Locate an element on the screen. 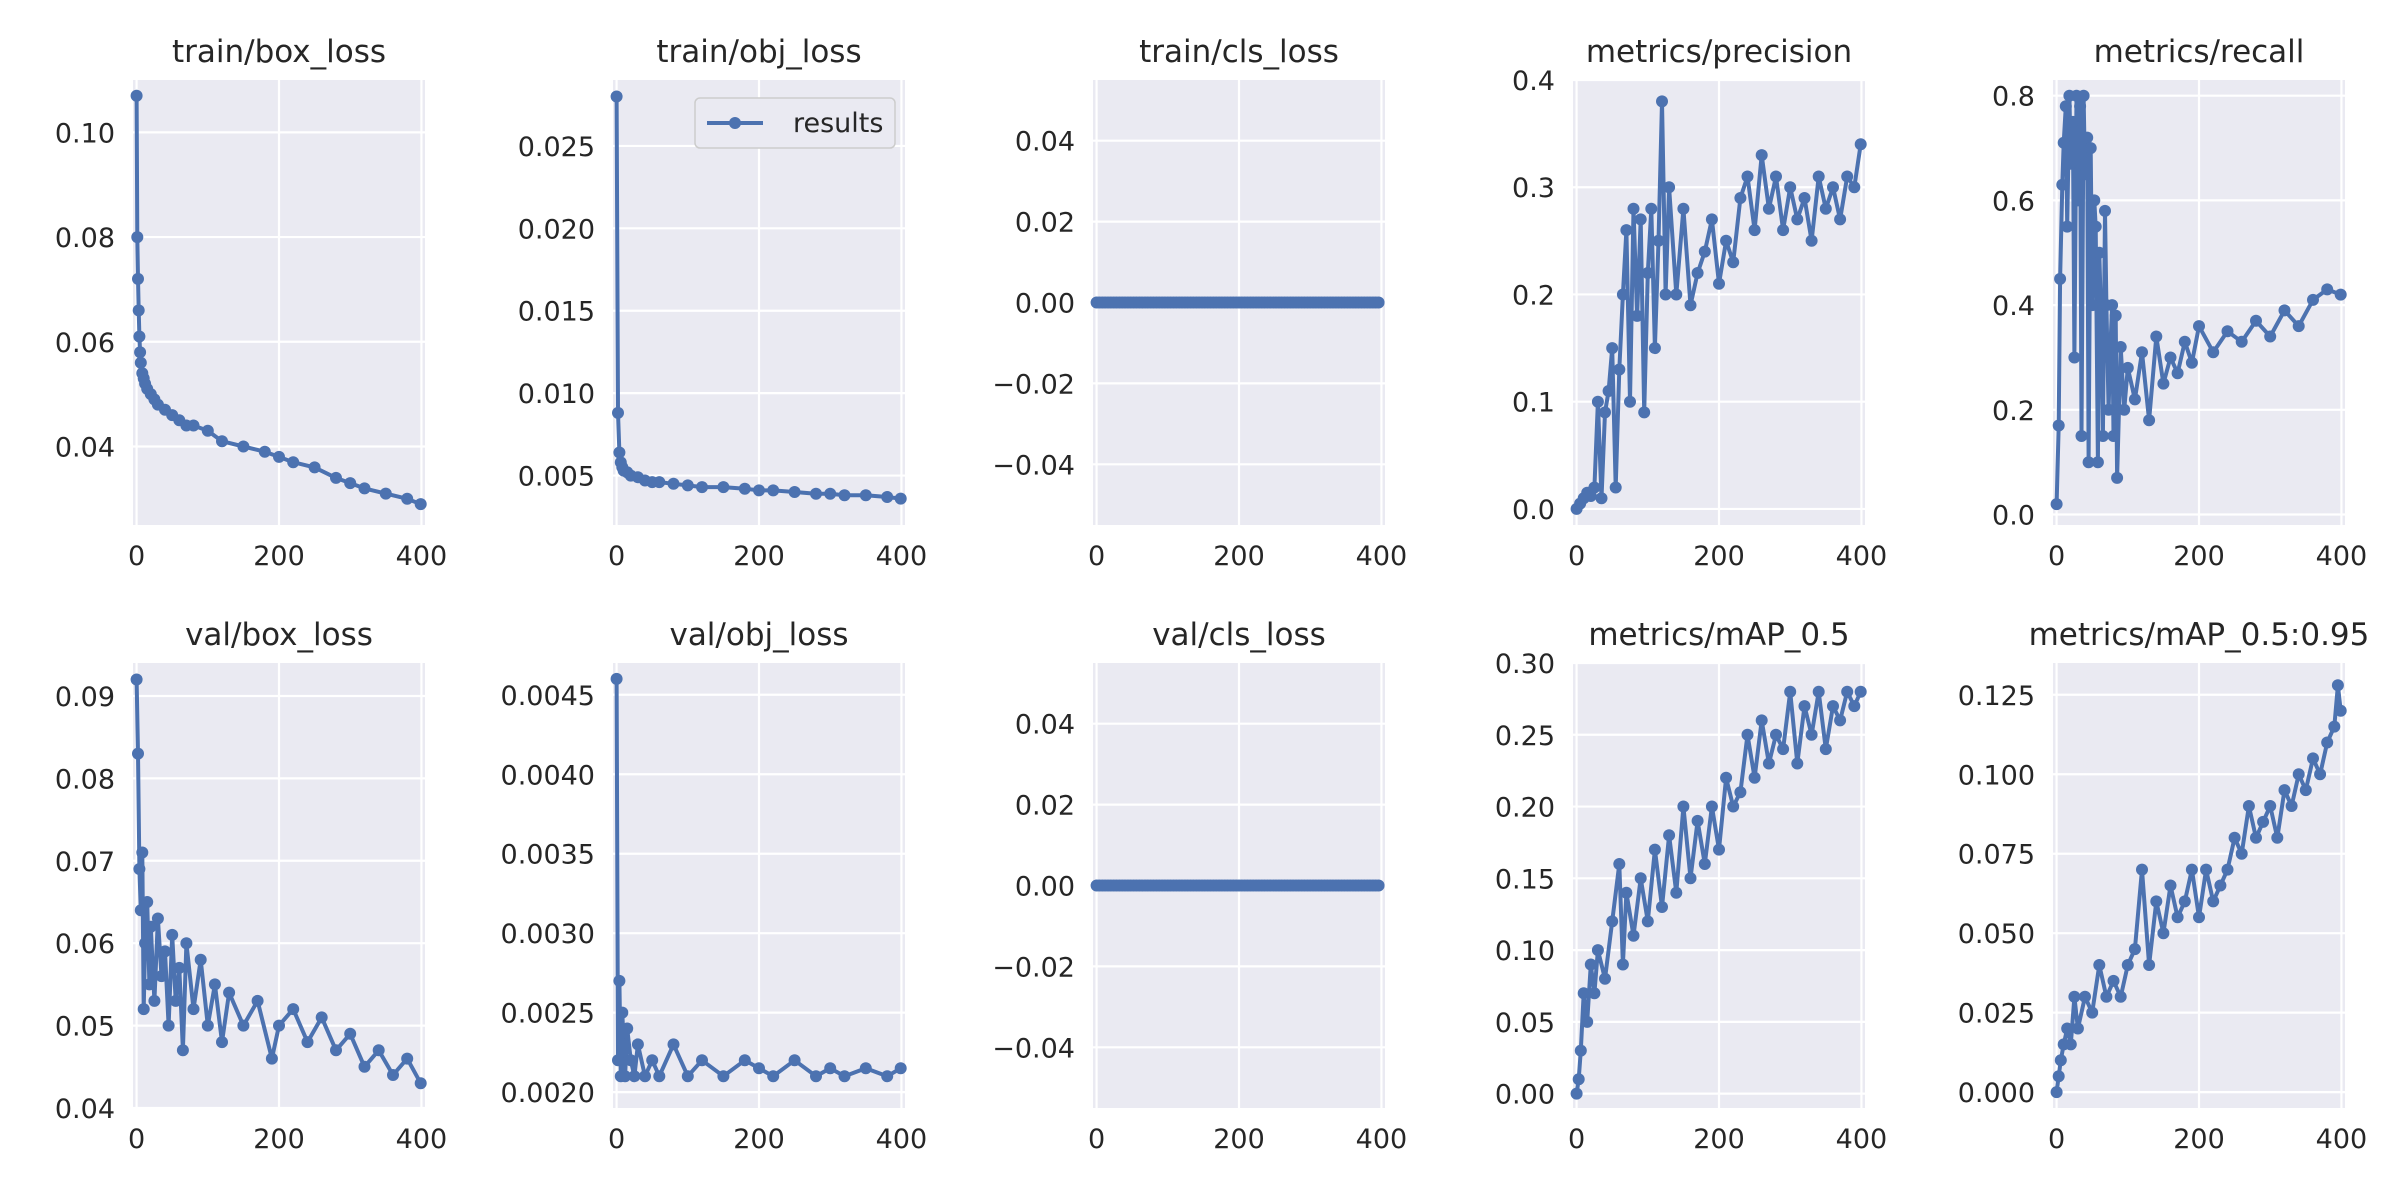 This screenshot has width=2400, height=1200. chart-title: train/obj_loss is located at coordinates (758, 52).